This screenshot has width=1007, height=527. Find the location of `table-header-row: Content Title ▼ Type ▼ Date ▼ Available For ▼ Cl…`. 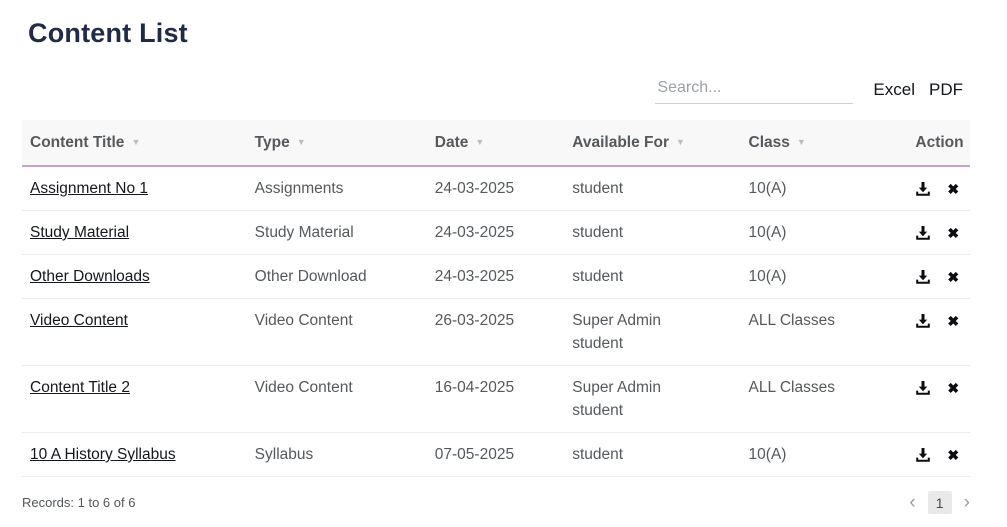

table-header-row: Content Title ▼ Type ▼ Date ▼ Available For ▼ Cl… is located at coordinates (496, 143).